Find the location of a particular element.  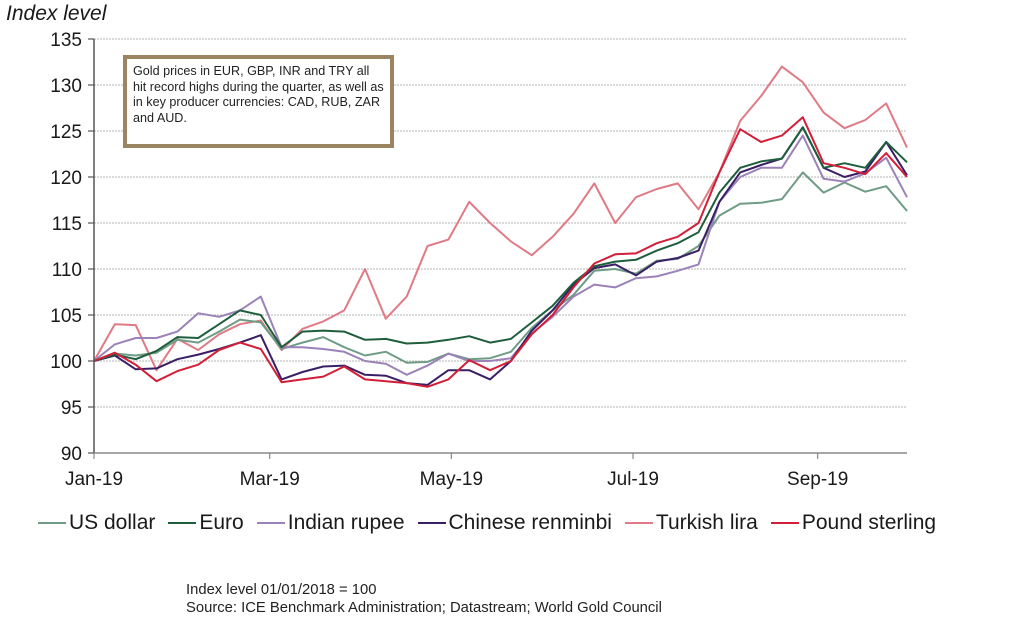

legend-label: Turkish lira is located at coordinates (706, 522).